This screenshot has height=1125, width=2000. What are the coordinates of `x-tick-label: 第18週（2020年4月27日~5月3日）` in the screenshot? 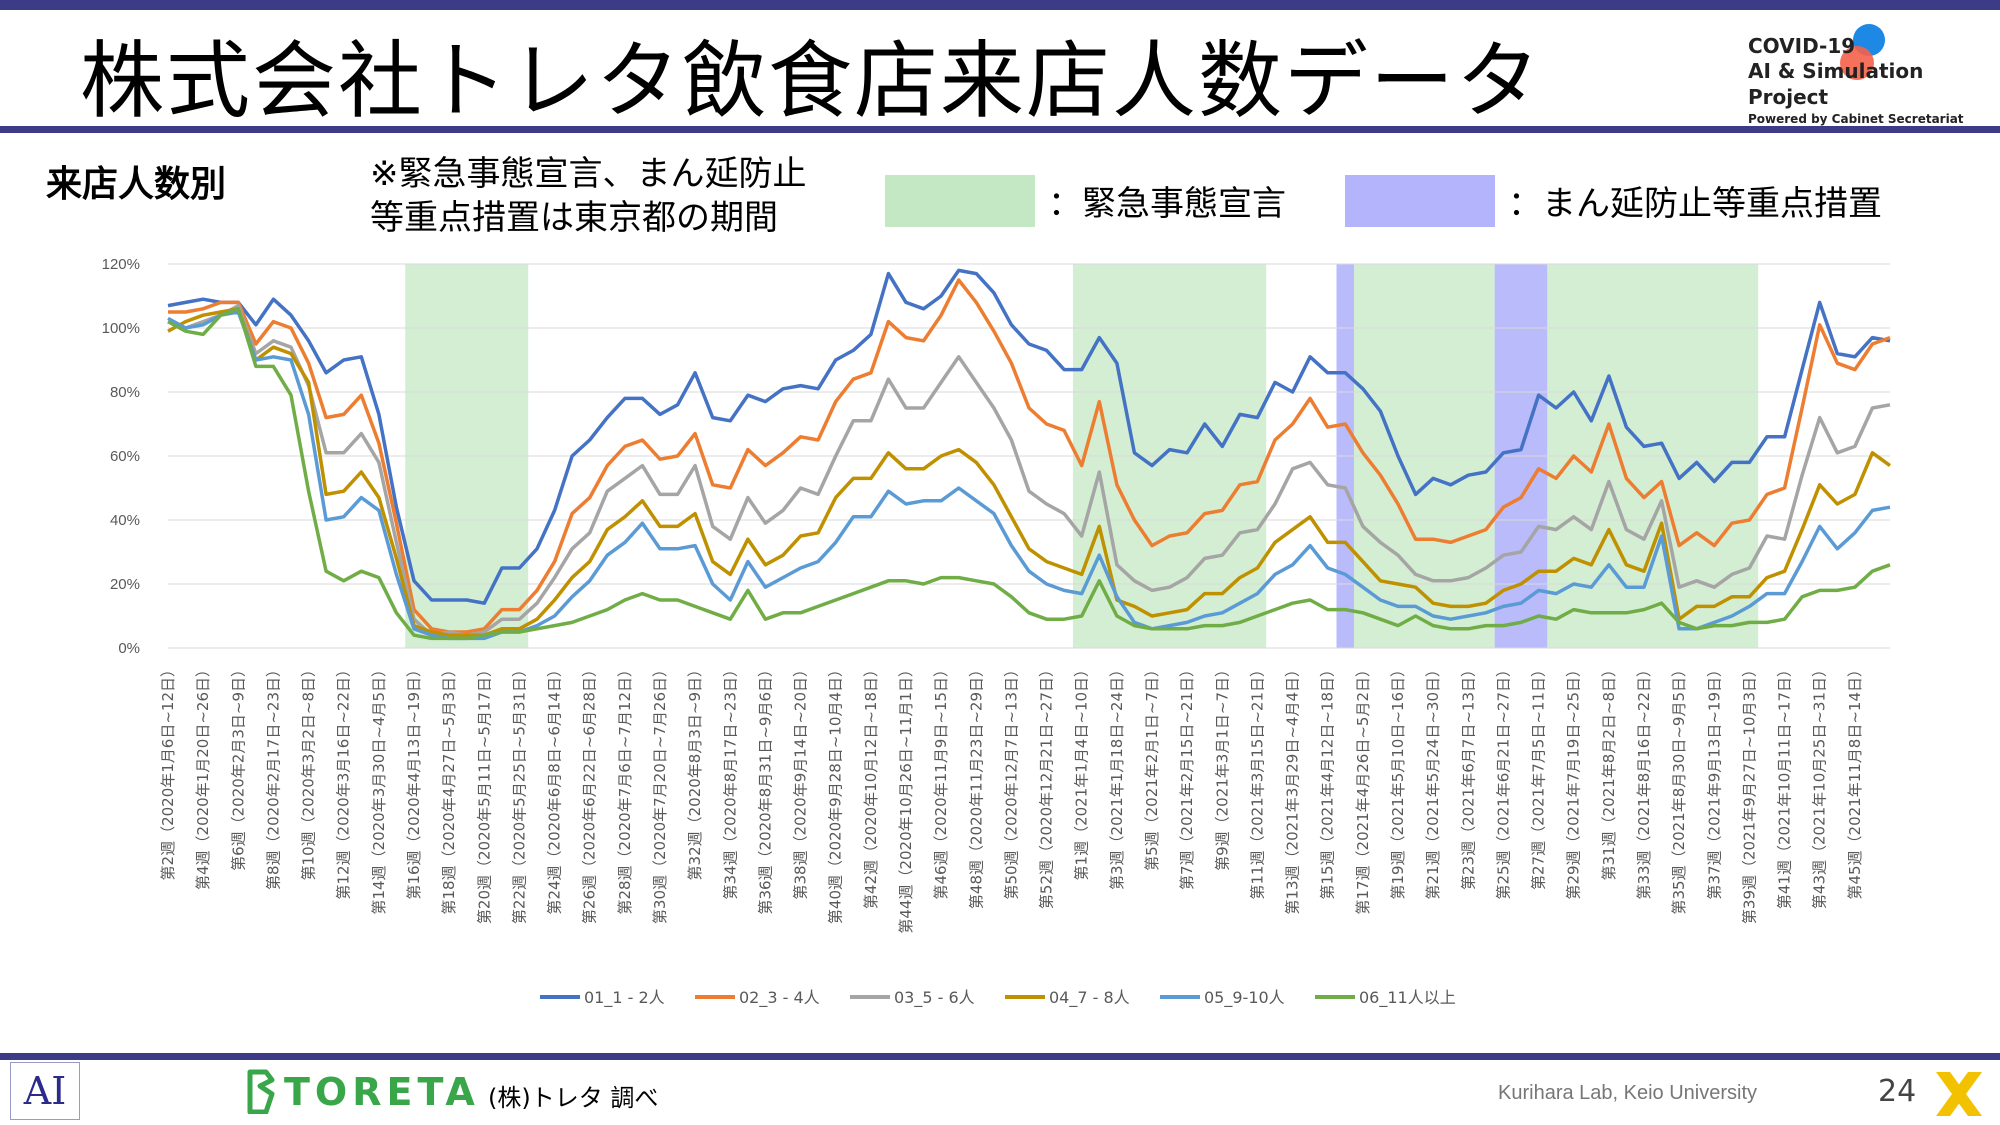 It's located at (449, 788).